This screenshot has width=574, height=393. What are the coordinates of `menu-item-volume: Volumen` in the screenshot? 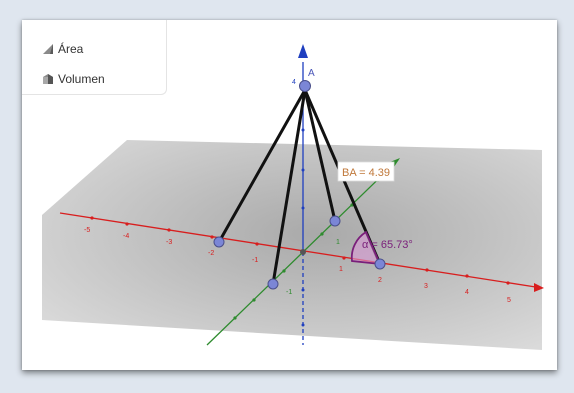 It's located at (73, 79).